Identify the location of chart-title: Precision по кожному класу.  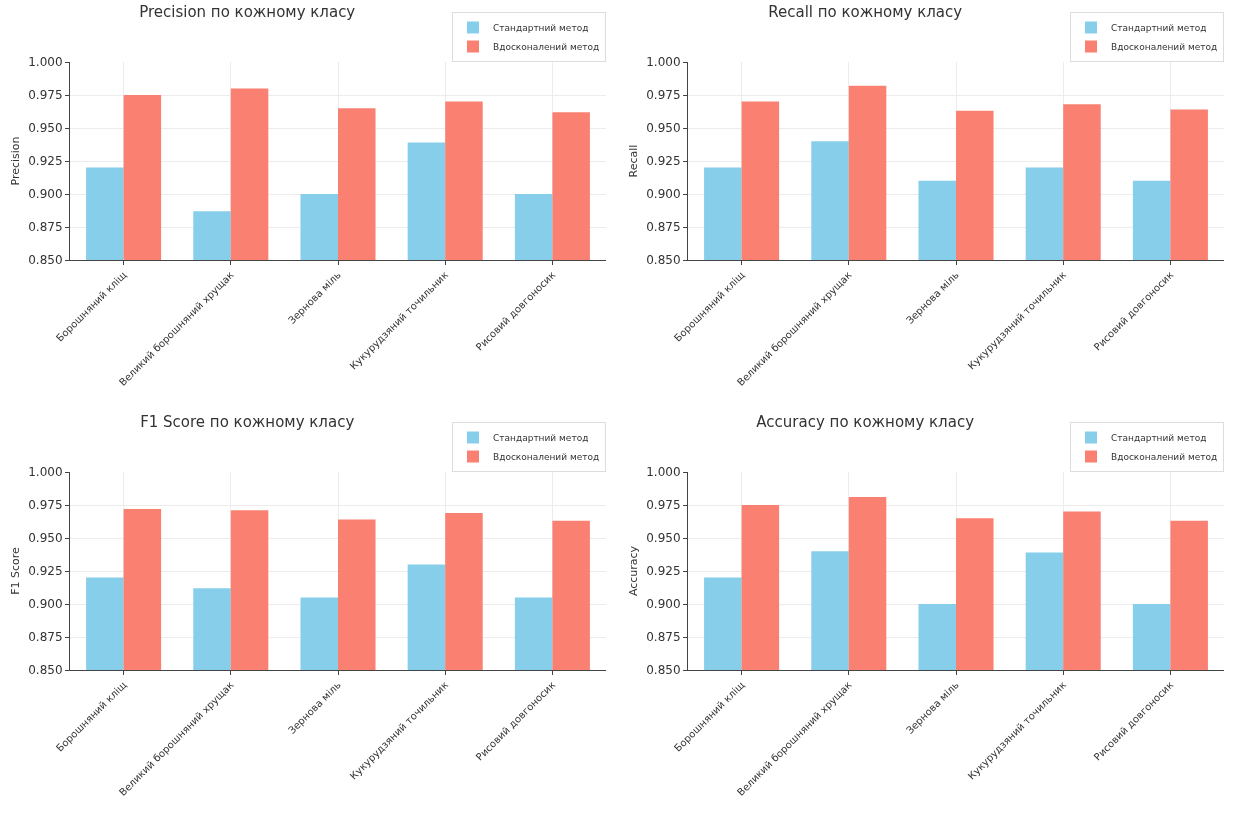
(247, 11).